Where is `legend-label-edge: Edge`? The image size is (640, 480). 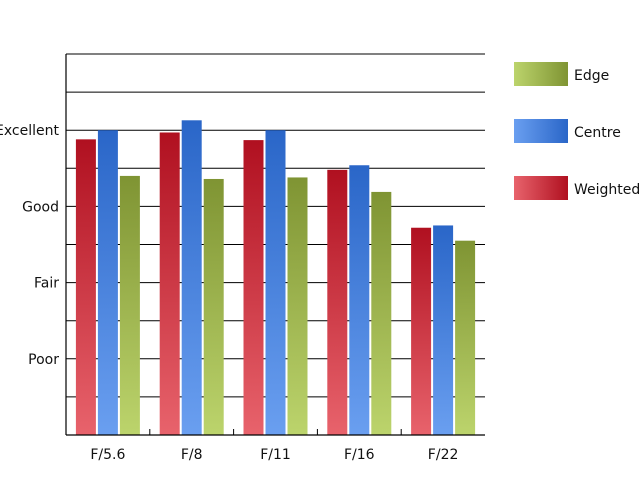
legend-label-edge: Edge is located at coordinates (591, 76).